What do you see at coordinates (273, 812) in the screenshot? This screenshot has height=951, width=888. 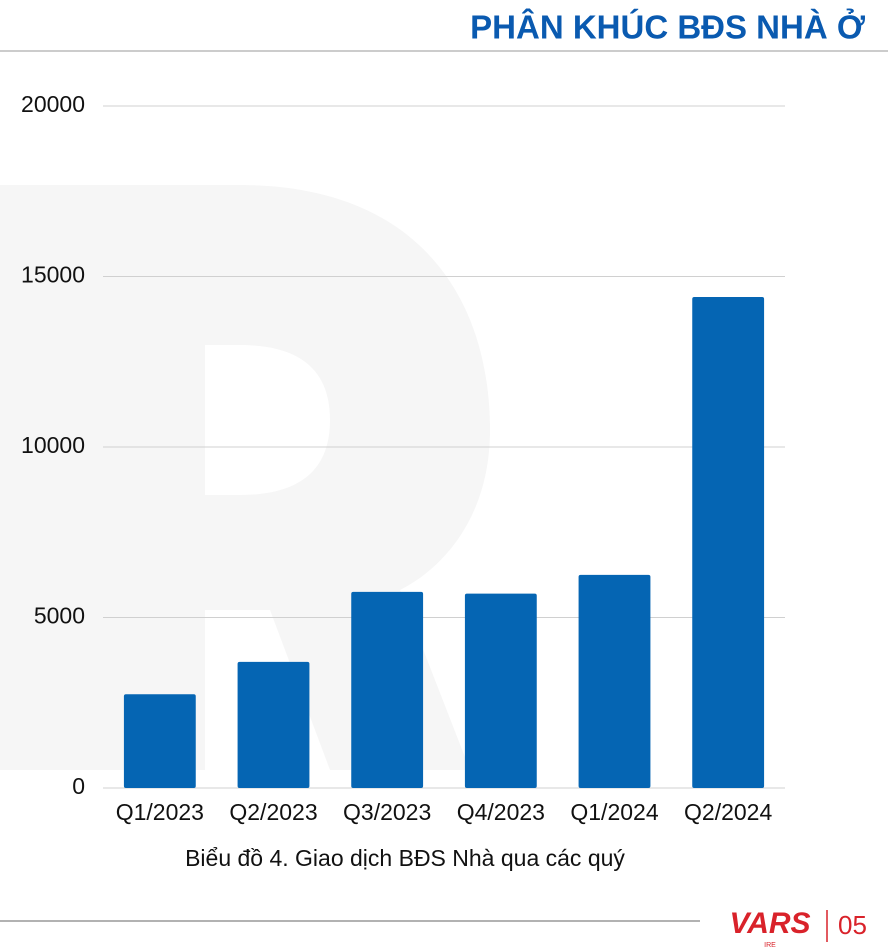 I see `x-tick-label: Q2/2023` at bounding box center [273, 812].